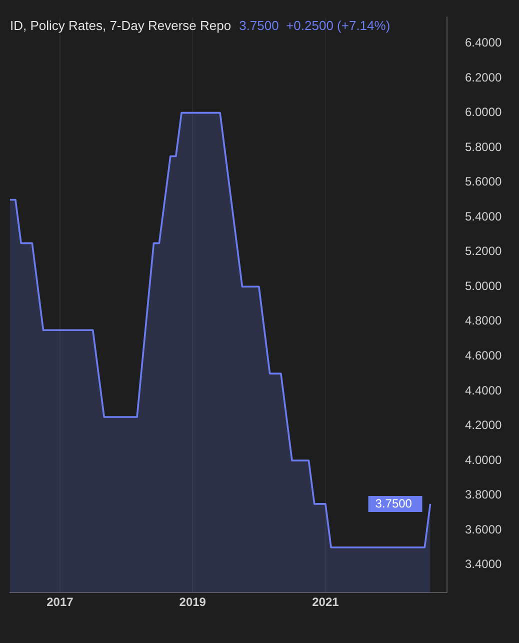 This screenshot has height=643, width=519. I want to click on y-tick-label: 4.2000, so click(483, 425).